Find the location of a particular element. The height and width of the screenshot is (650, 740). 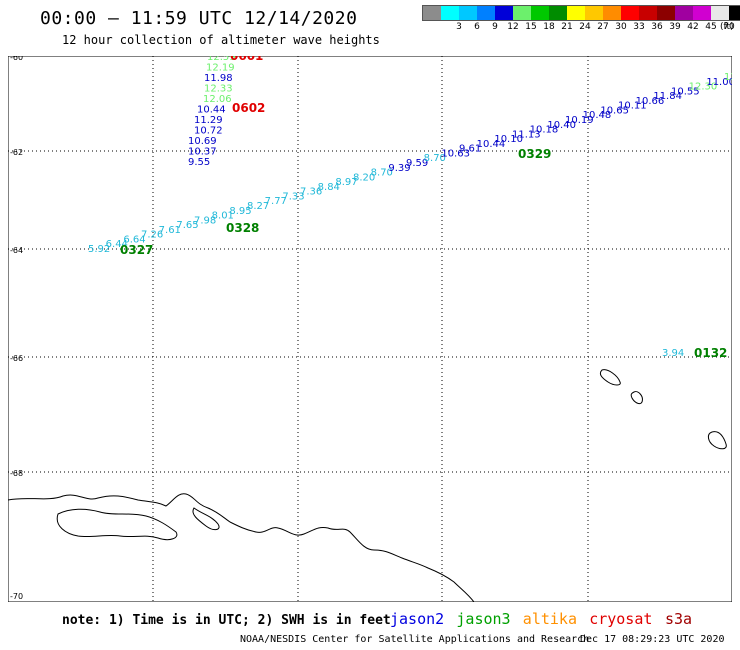

wave-height-label: 12.19 is located at coordinates (220, 68).